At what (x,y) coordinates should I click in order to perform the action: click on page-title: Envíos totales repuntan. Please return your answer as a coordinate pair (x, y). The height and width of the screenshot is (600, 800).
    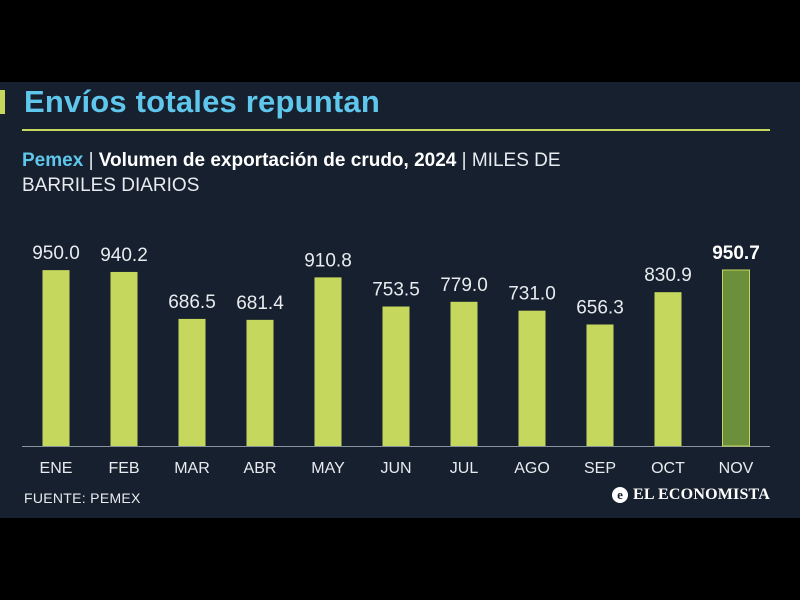
    Looking at the image, I should click on (202, 101).